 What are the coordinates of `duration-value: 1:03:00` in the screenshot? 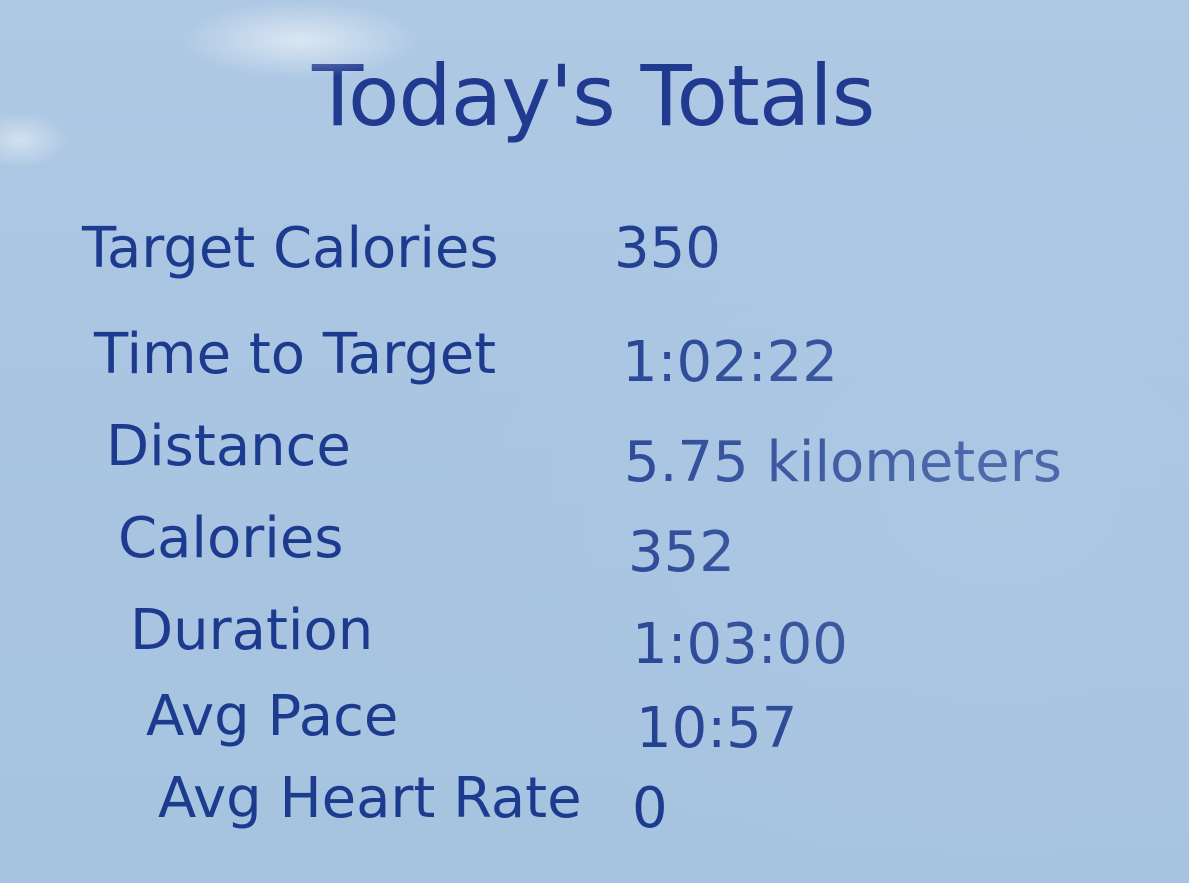 It's located at (740, 644).